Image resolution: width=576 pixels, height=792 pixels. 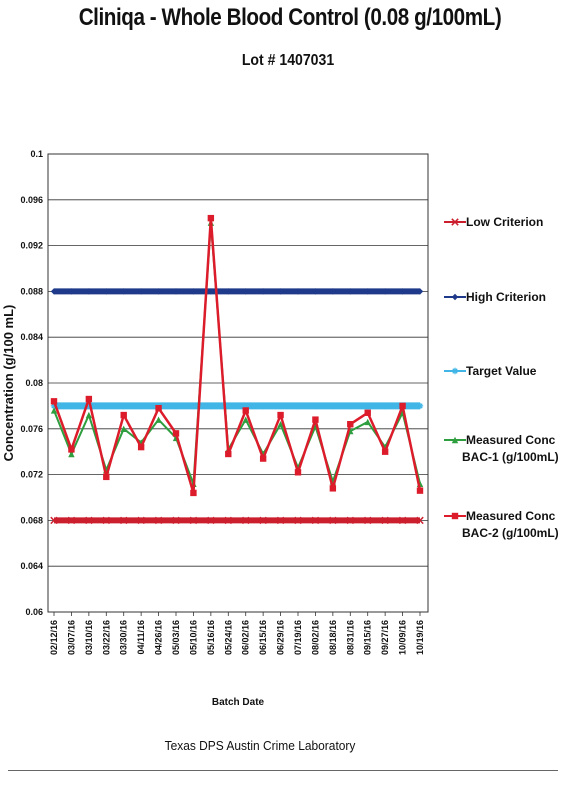 I want to click on x-tick-label: 09/15/16, so click(x=368, y=637).